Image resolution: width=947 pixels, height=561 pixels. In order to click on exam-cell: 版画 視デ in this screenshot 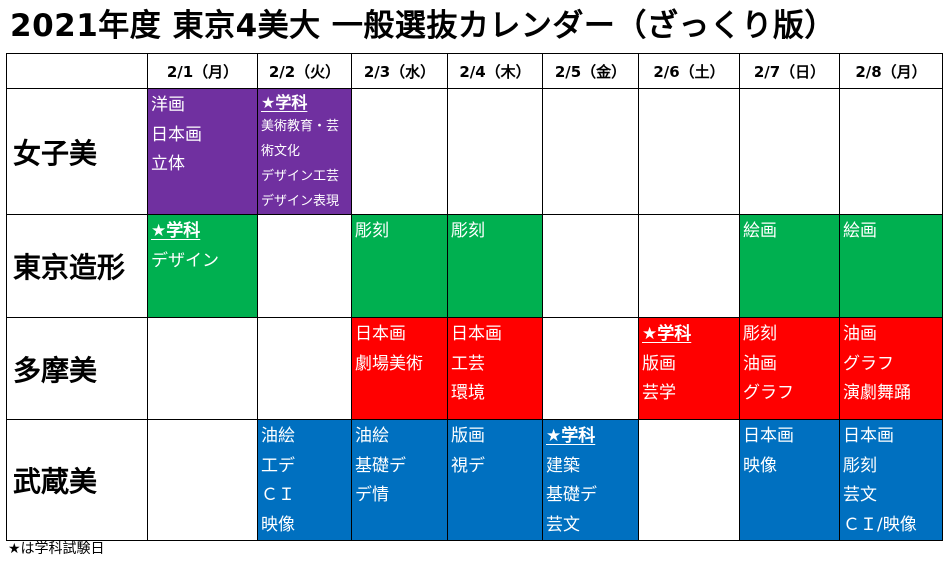, I will do `click(495, 480)`.